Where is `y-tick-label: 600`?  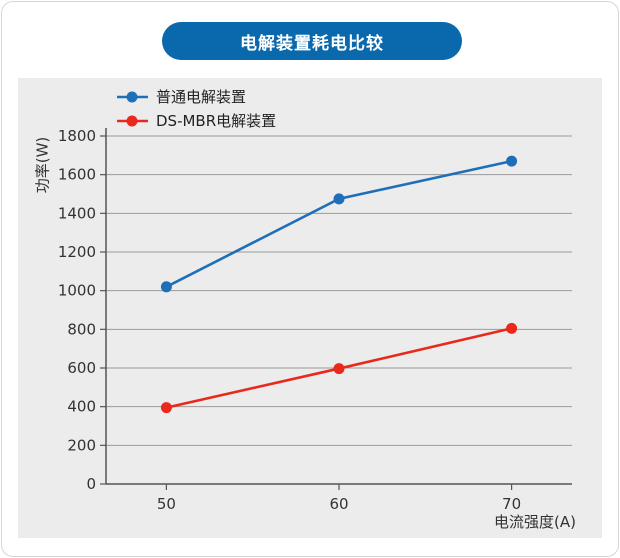
y-tick-label: 600 is located at coordinates (81, 368).